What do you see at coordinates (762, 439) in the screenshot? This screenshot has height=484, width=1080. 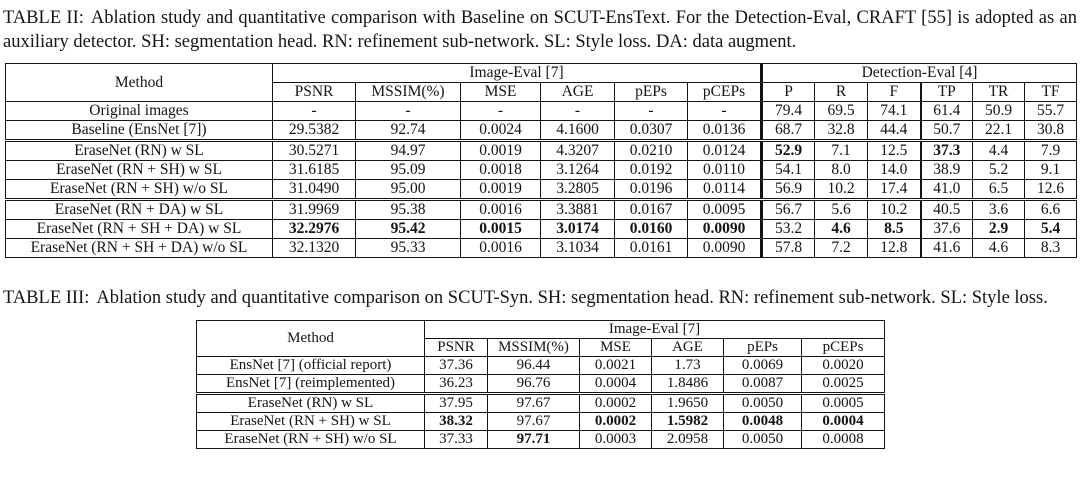 I see `value-cell: 0.0050` at bounding box center [762, 439].